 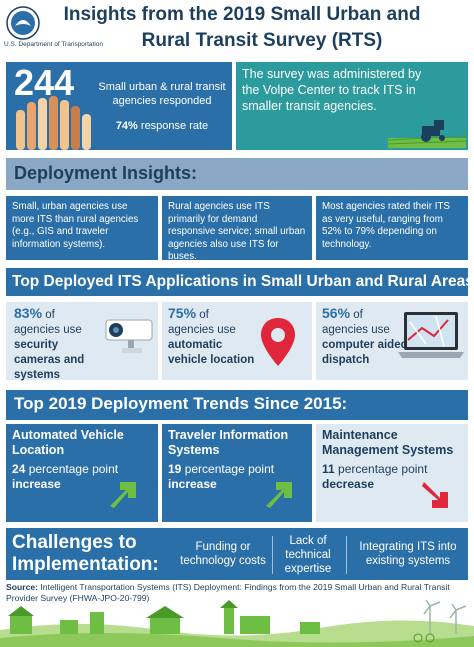 I want to click on trend-card-avl, so click(x=82, y=473).